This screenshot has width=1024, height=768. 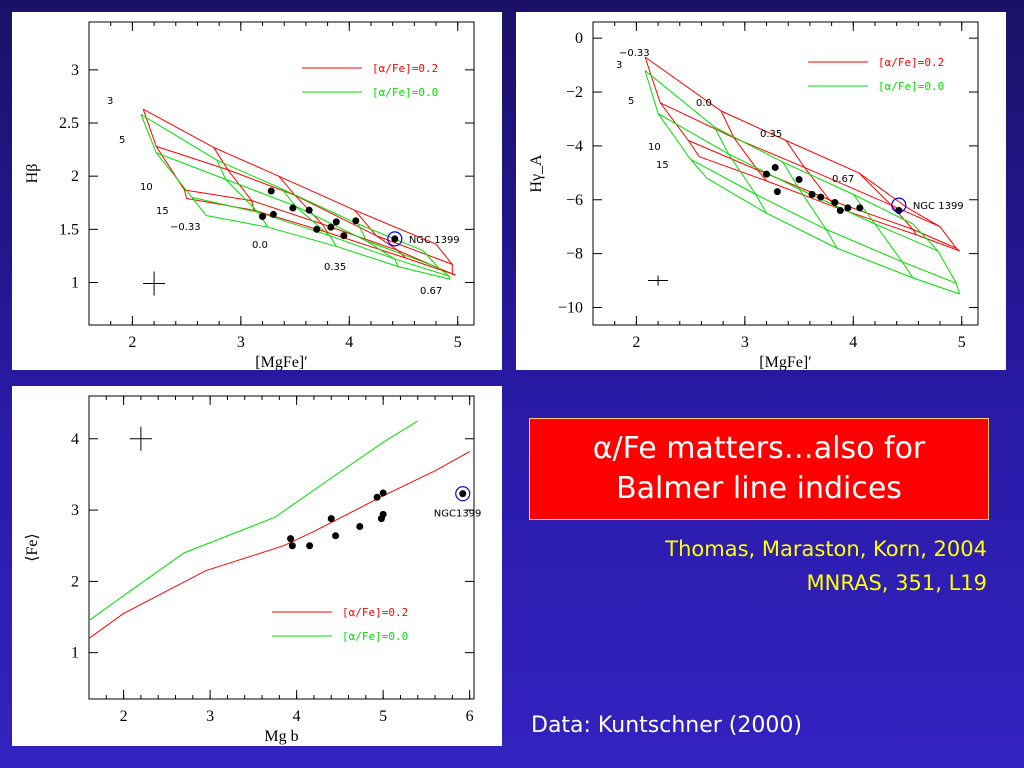 I want to click on x-tick-label: 6, so click(x=470, y=716).